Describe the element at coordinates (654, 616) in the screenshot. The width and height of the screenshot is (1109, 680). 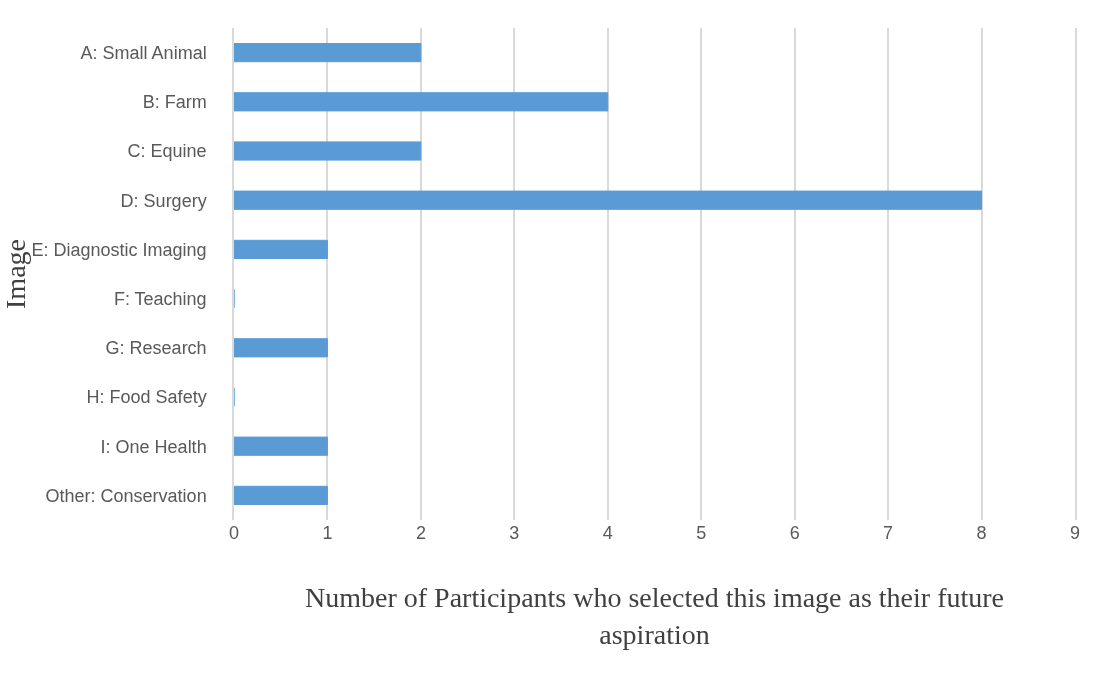
I see `x-axis-title: Number of Participants who selected this image as their future aspiration` at that location.